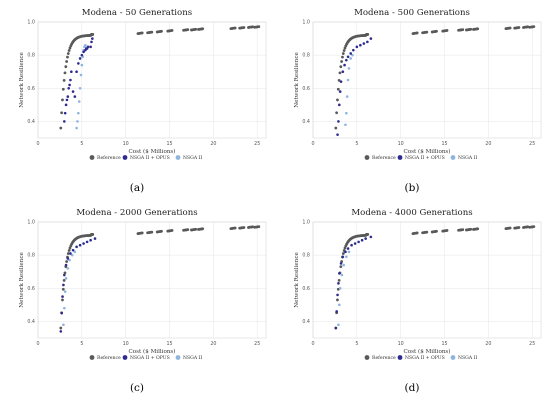 This screenshot has width=550, height=400. I want to click on x-axis-label: Cost ($ Millions), so click(427, 151).